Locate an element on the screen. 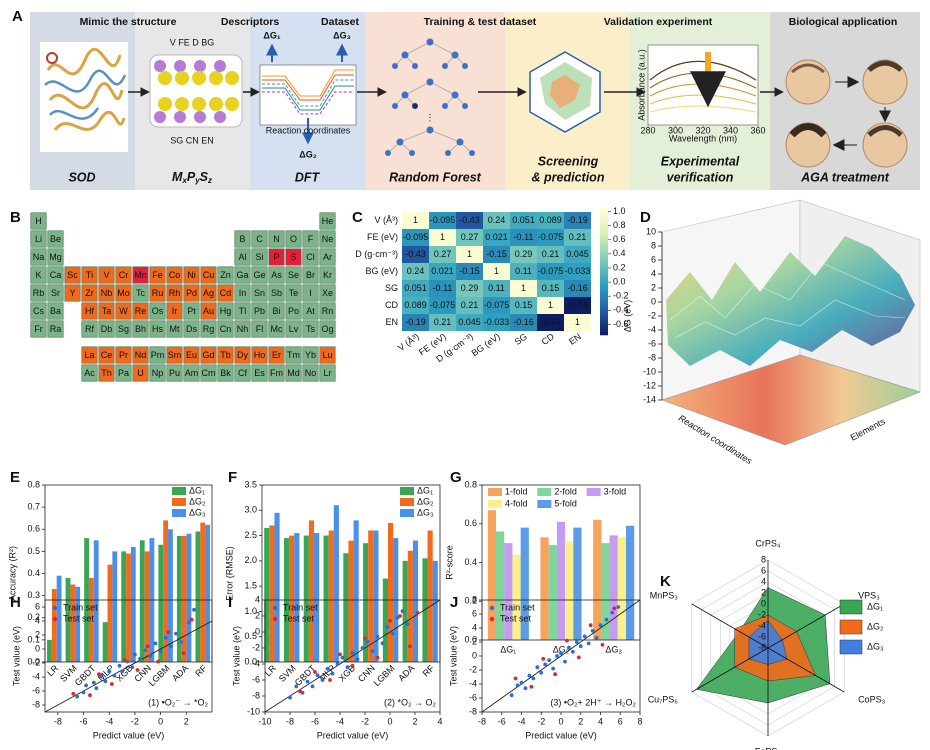  cell-label: 0.051 is located at coordinates (415, 288).